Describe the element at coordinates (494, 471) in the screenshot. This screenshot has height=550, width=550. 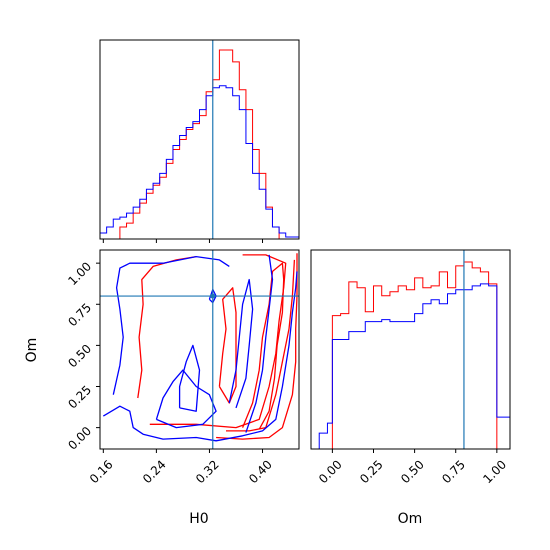
I see `om-x-tick-label: 1.00` at that location.